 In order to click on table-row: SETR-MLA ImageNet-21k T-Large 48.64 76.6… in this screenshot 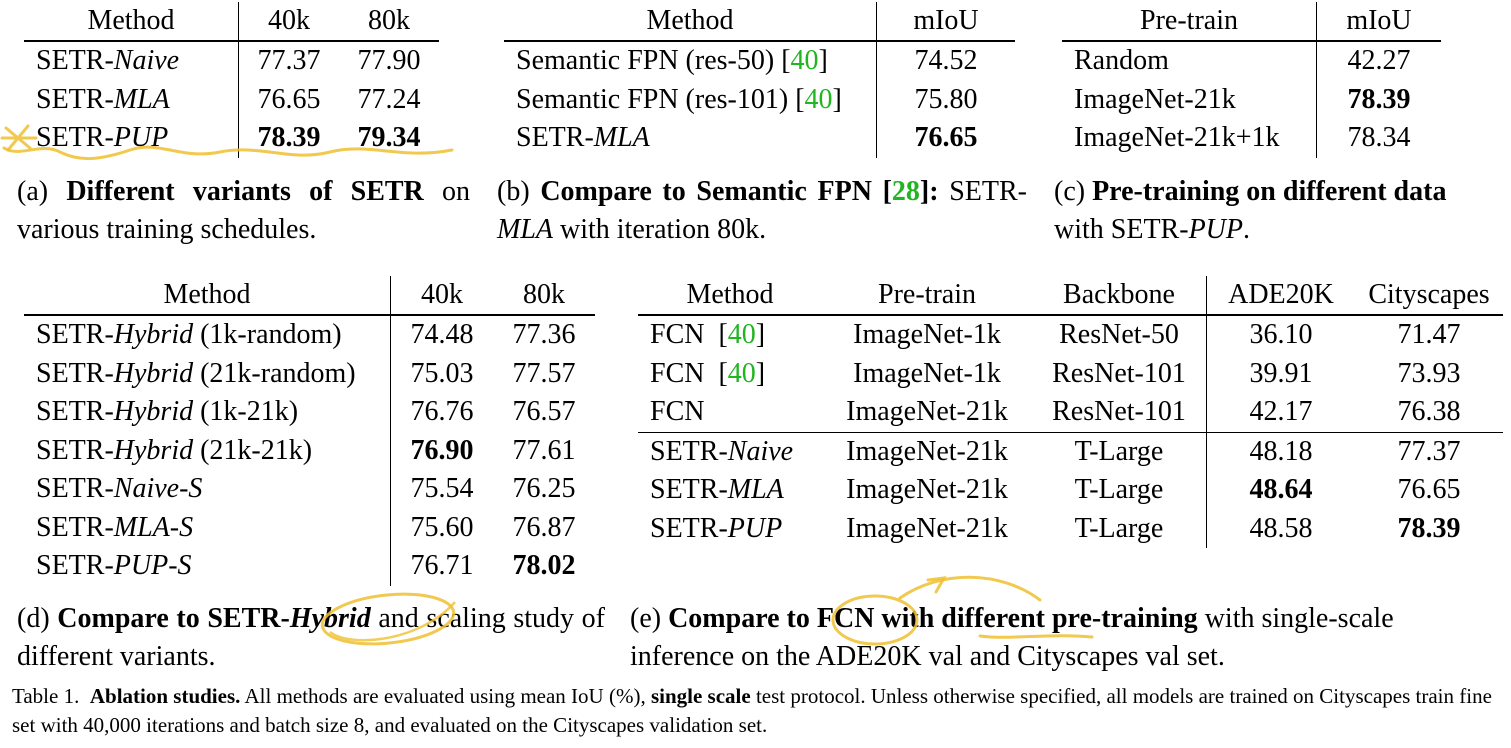, I will do `click(1070, 490)`.